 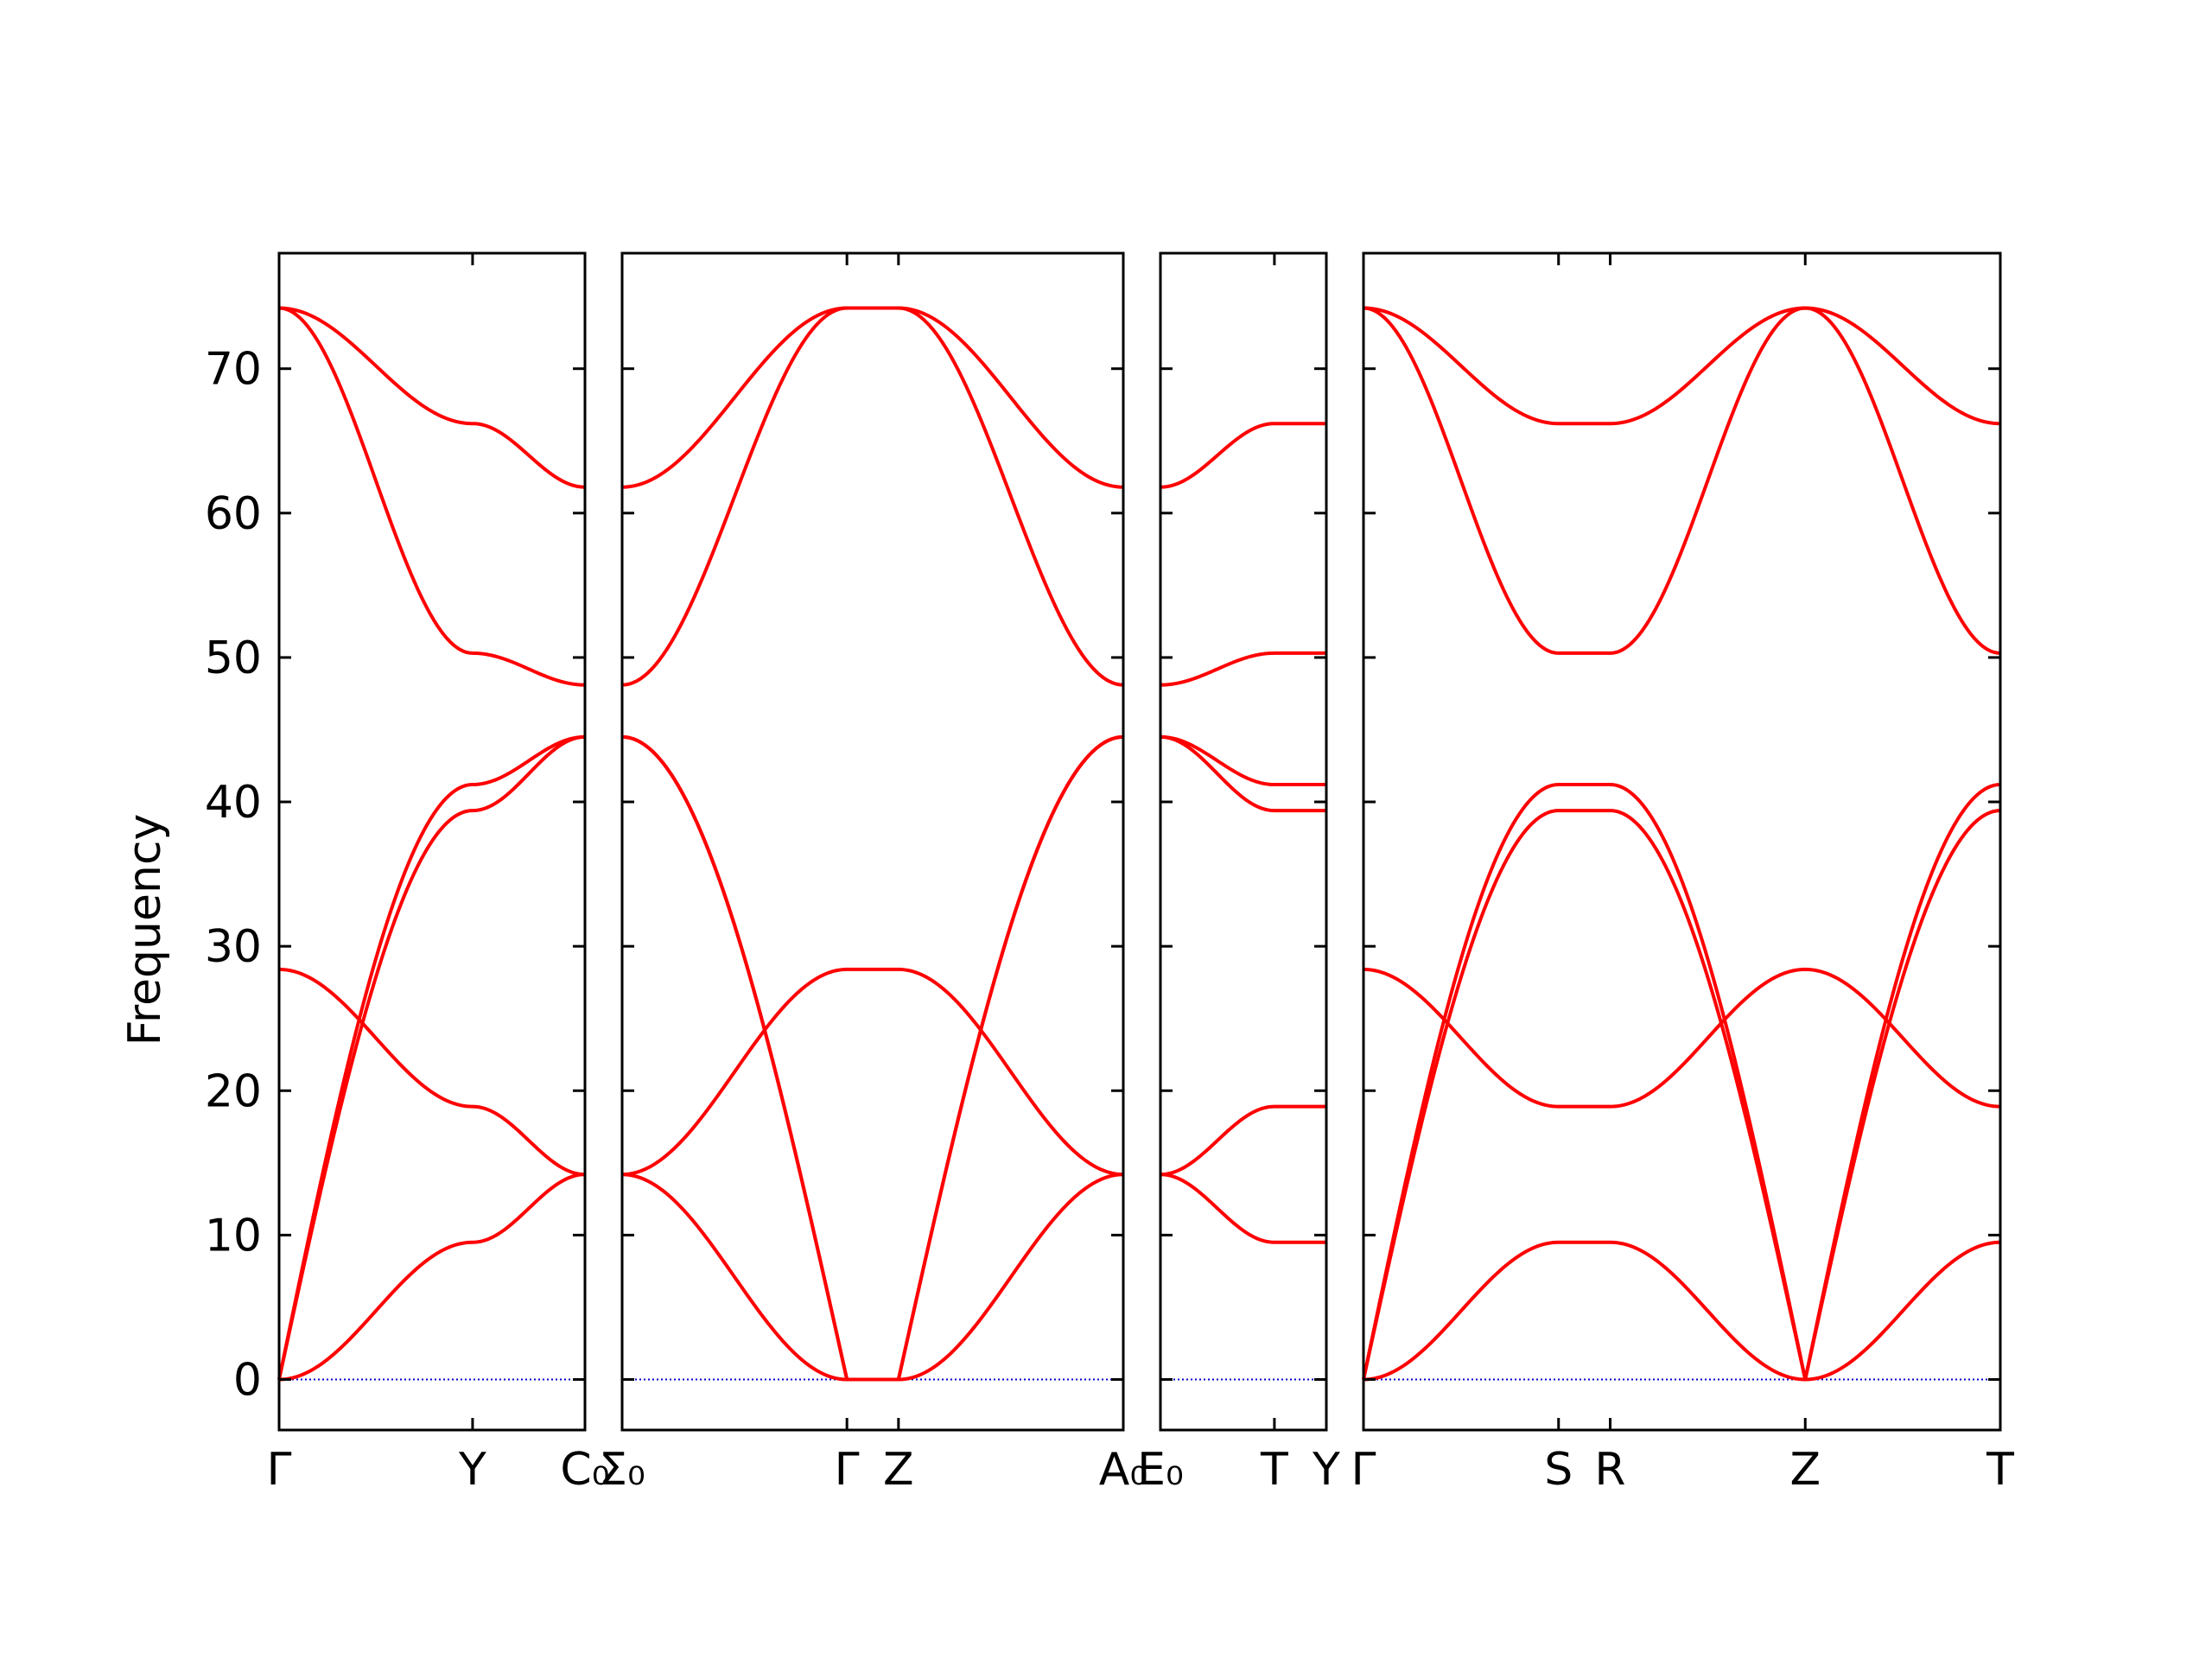 I want to click on panel-3: E₀ T Y, so click(x=1238, y=873).